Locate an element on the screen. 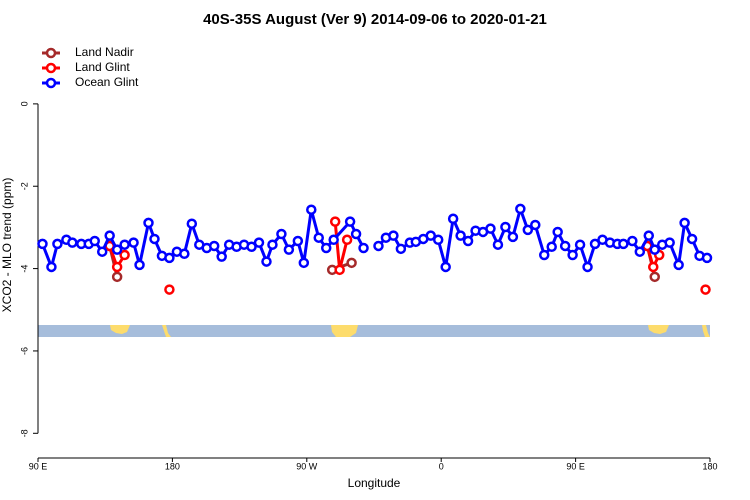 This screenshot has height=500, width=750. y-tick-label: -2 is located at coordinates (24, 186).